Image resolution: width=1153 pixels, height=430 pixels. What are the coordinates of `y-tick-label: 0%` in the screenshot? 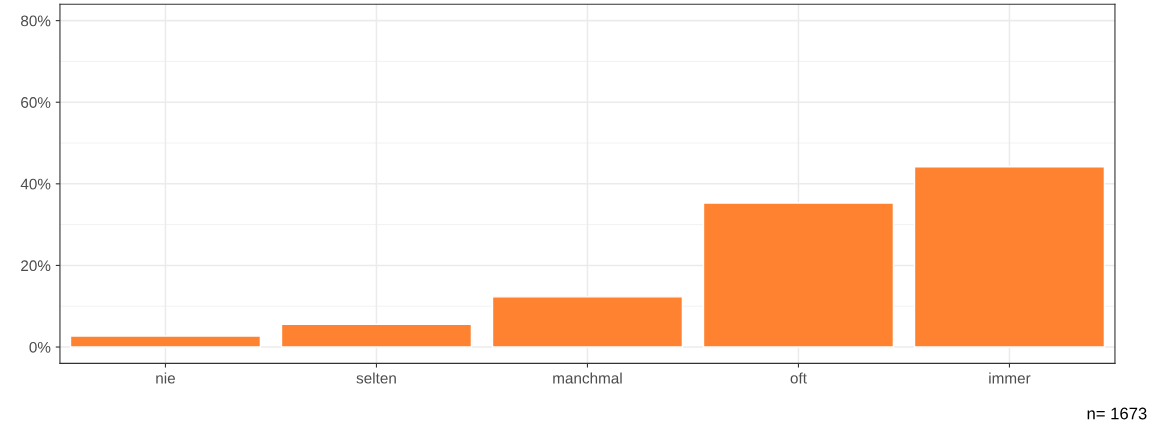 It's located at (40, 347).